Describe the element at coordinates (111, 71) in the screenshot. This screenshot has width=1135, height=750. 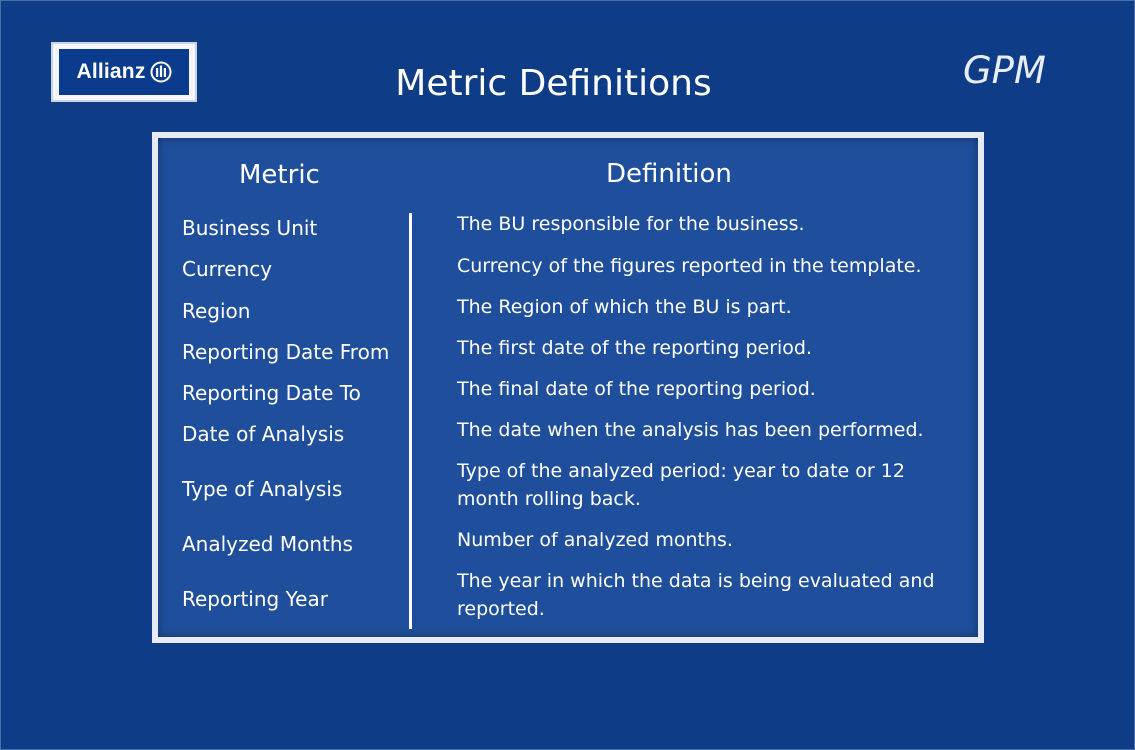
I see `logo-text: Allianz` at that location.